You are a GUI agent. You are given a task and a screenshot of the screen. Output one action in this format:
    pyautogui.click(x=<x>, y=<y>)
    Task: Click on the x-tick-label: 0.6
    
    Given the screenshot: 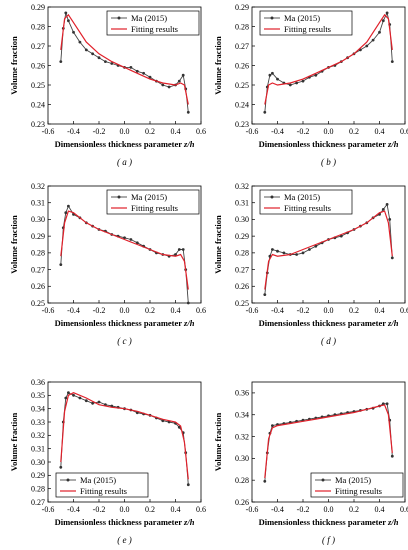 What is the action you would take?
    pyautogui.click(x=404, y=310)
    